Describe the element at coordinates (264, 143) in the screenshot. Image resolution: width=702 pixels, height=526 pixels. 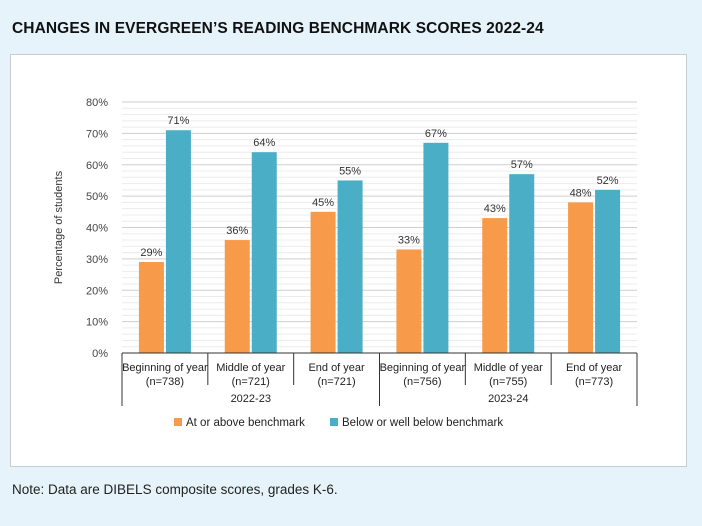
I see `data-label: 64%` at that location.